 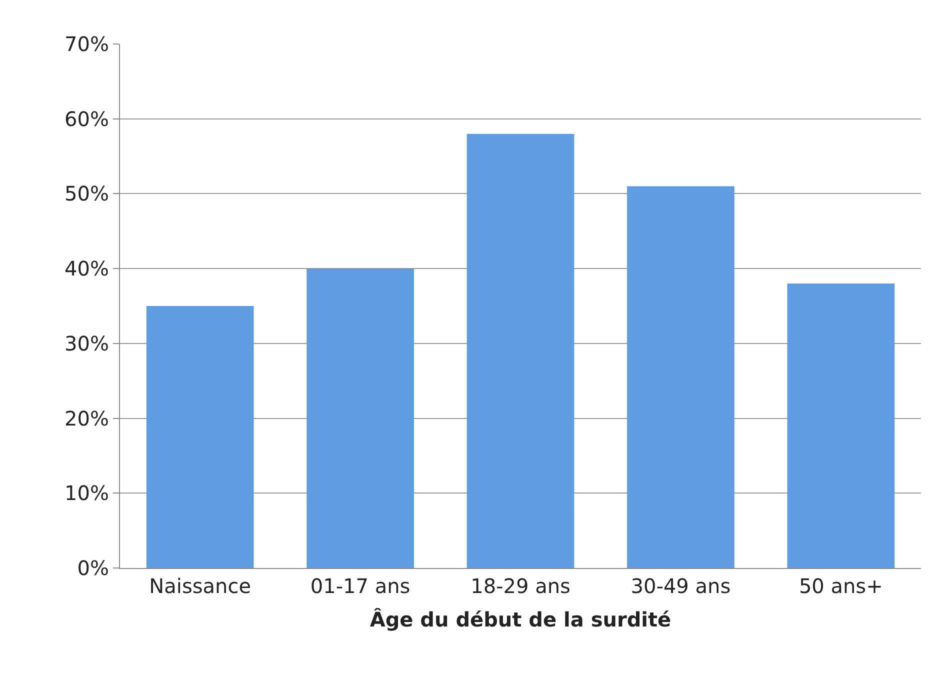 I want to click on x-tick-label: 01-17 ans, so click(x=360, y=586).